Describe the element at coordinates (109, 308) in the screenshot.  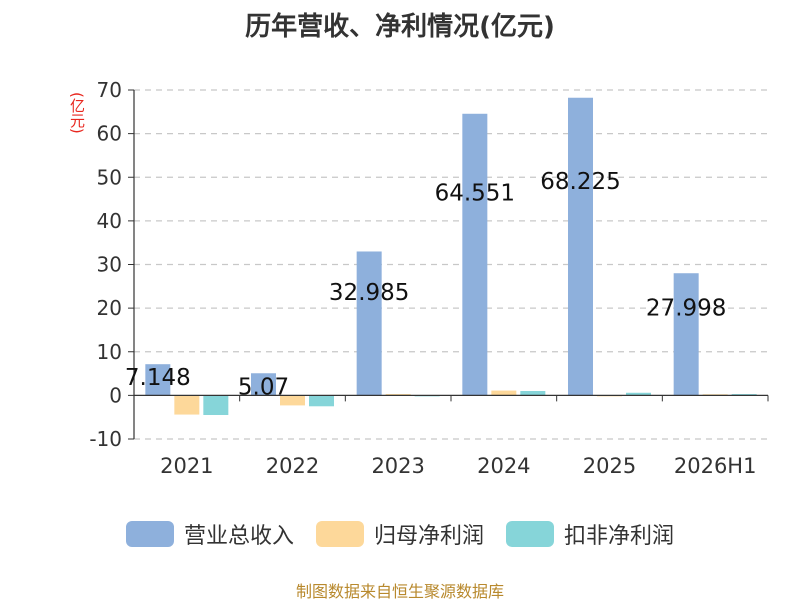
I see `y-tick-label: 20` at that location.